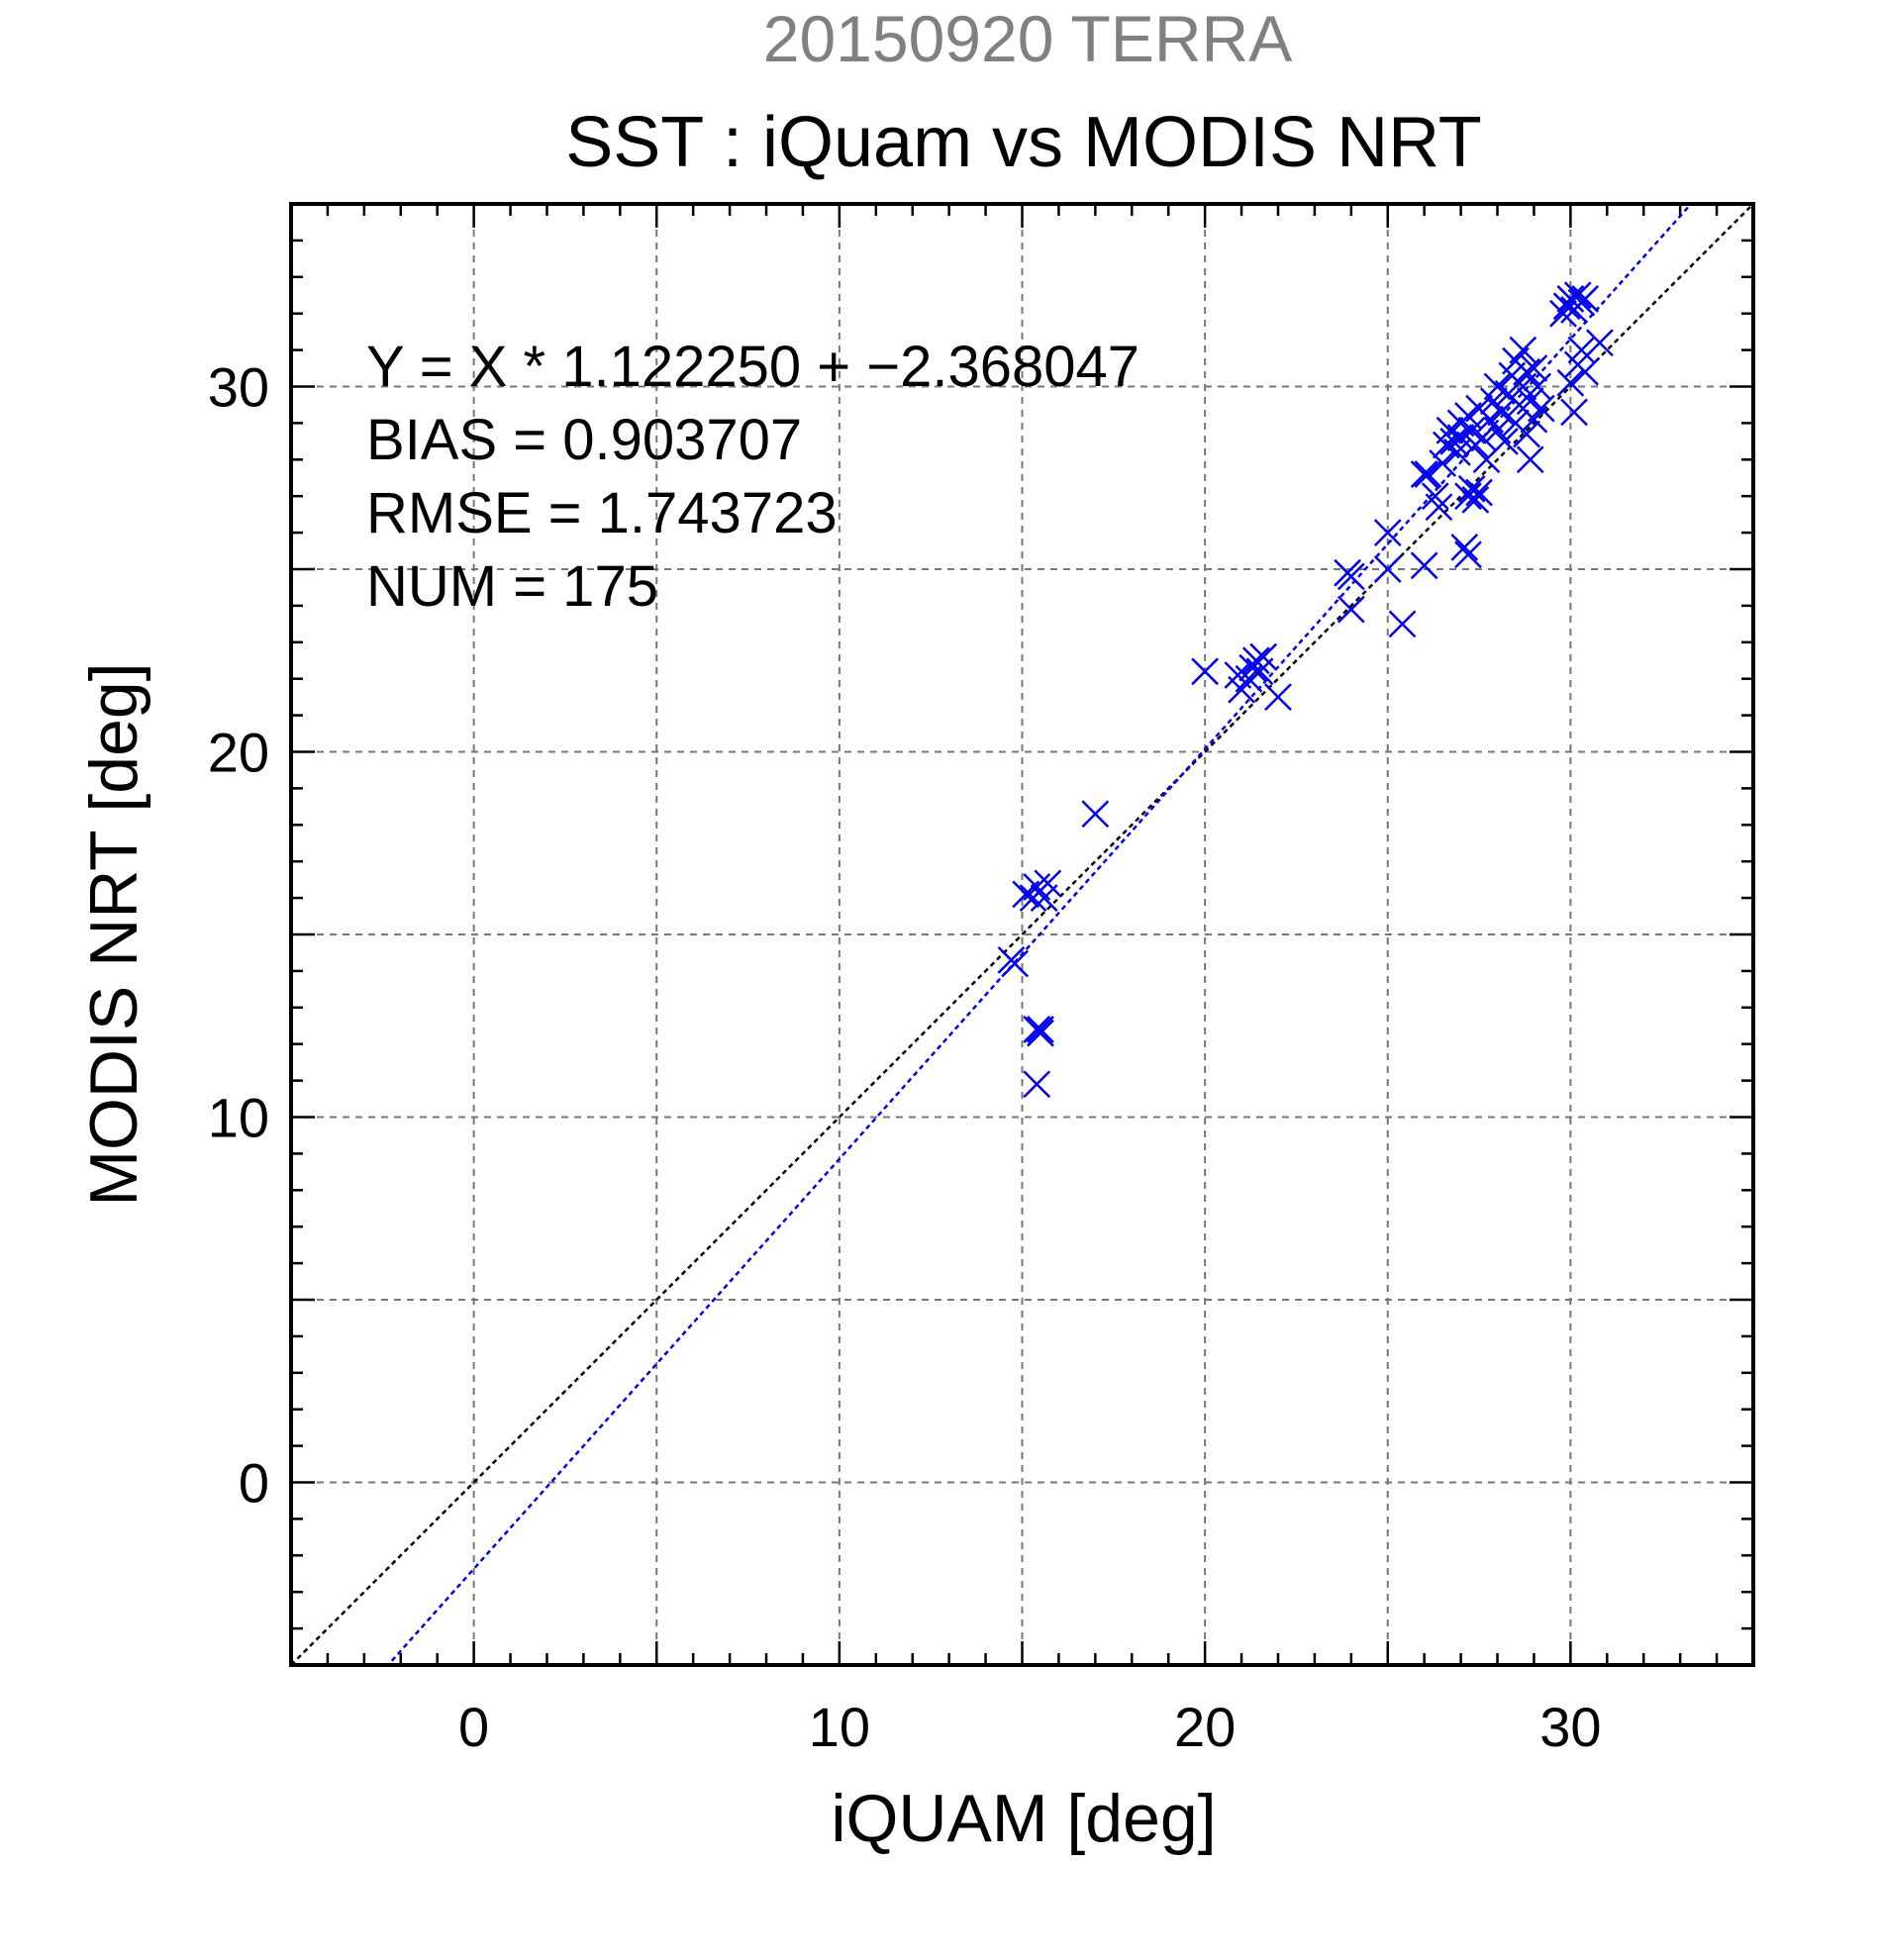 This screenshot has height=1960, width=1881. Describe the element at coordinates (1306, 690) in the screenshot. I see `data-points` at that location.